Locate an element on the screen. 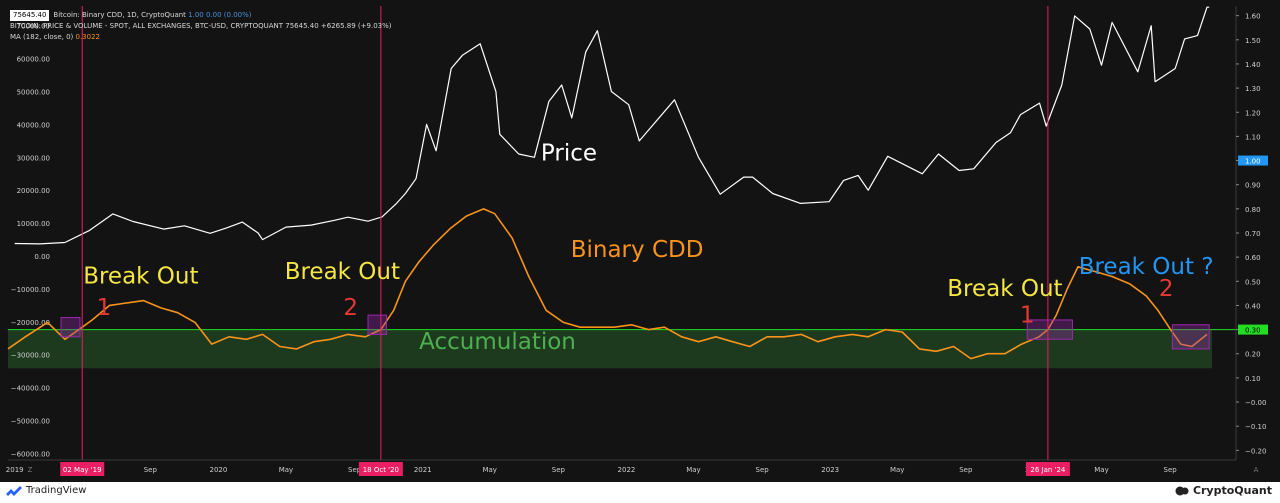 This screenshot has height=503, width=1280. right-axis-tick: −0.20 is located at coordinates (1255, 451).